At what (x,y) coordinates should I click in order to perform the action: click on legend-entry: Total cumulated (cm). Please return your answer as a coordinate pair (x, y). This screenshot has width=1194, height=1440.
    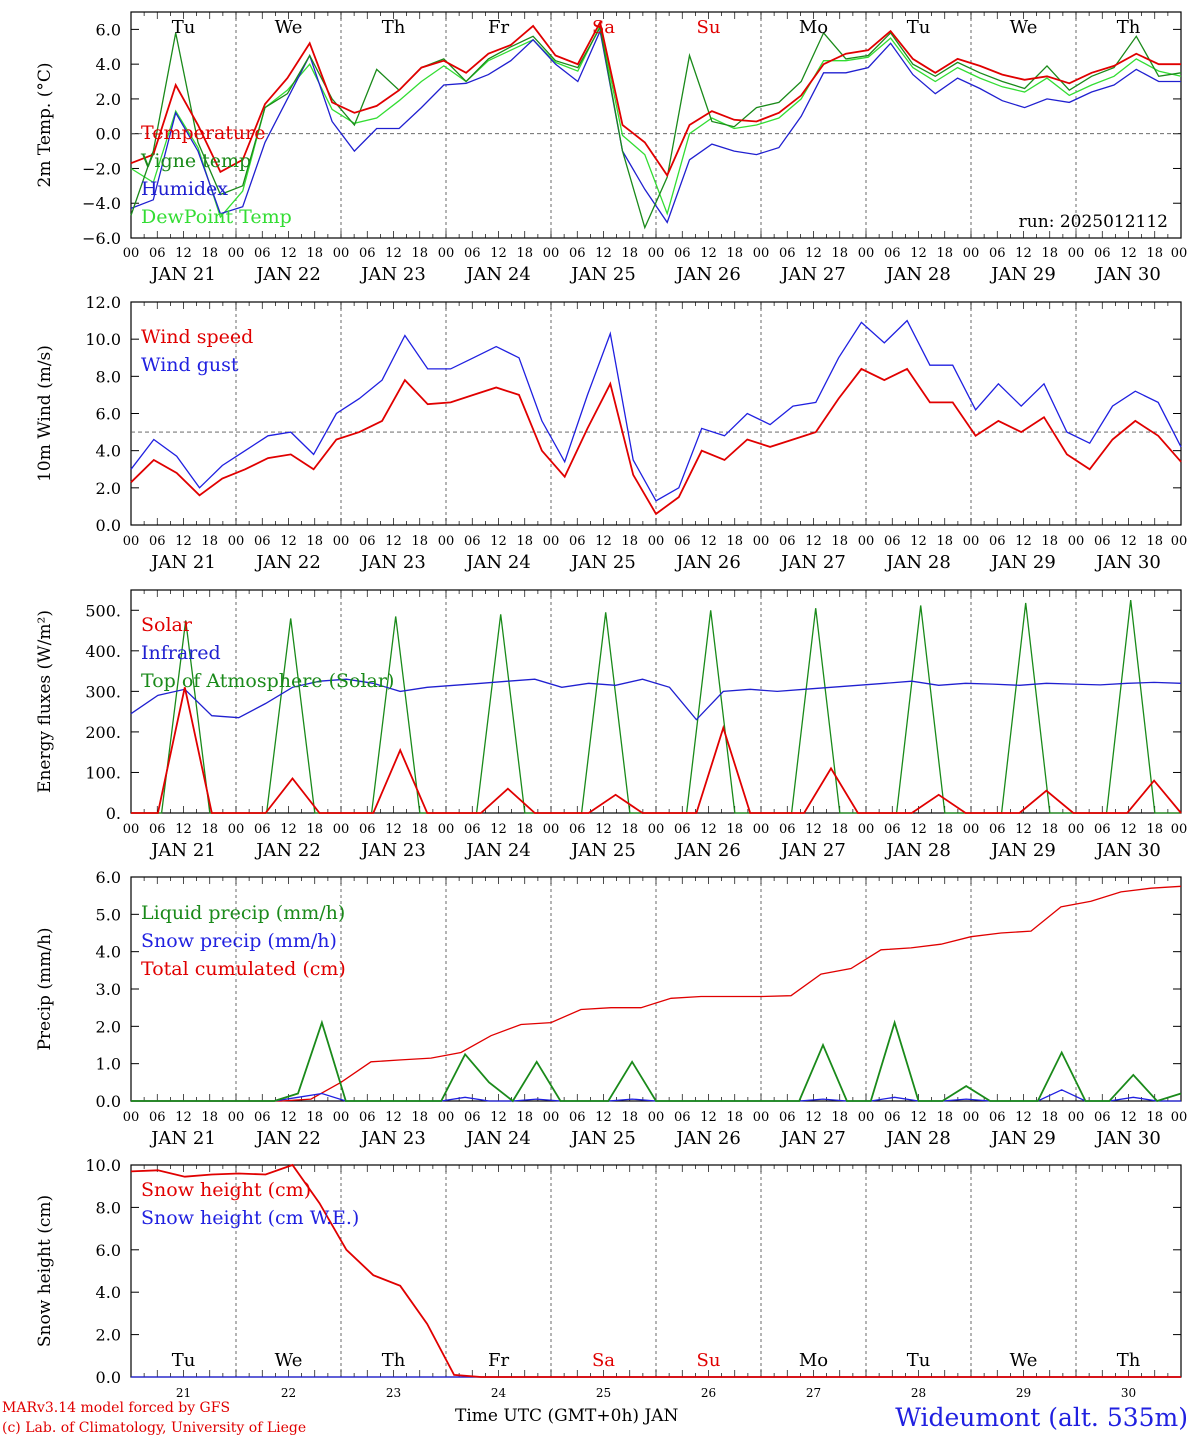
    Looking at the image, I should click on (243, 969).